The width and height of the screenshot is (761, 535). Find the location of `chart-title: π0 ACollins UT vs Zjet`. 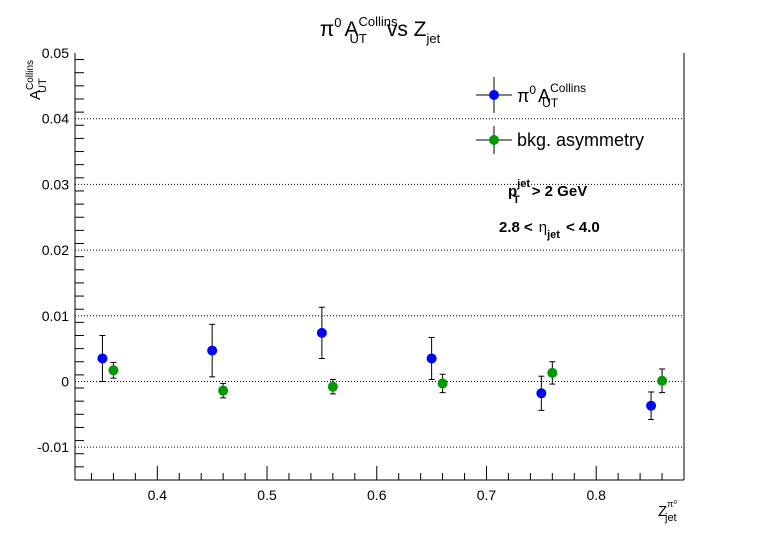

chart-title: π0 ACollins UT vs Zjet is located at coordinates (380, 30).